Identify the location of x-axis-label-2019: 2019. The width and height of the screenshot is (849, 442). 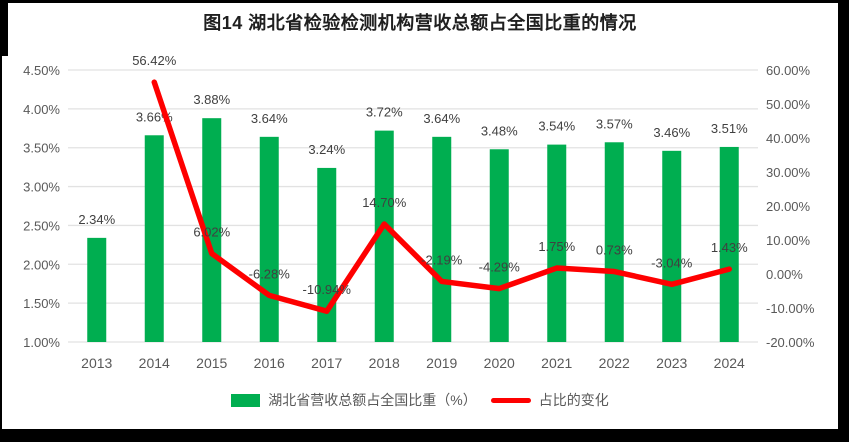
(441, 363).